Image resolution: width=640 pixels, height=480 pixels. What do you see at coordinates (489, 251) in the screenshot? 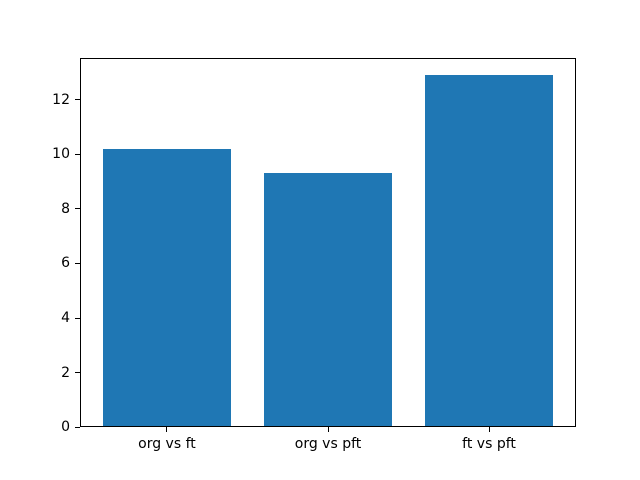
I see `bar-ft-vs-pft` at bounding box center [489, 251].